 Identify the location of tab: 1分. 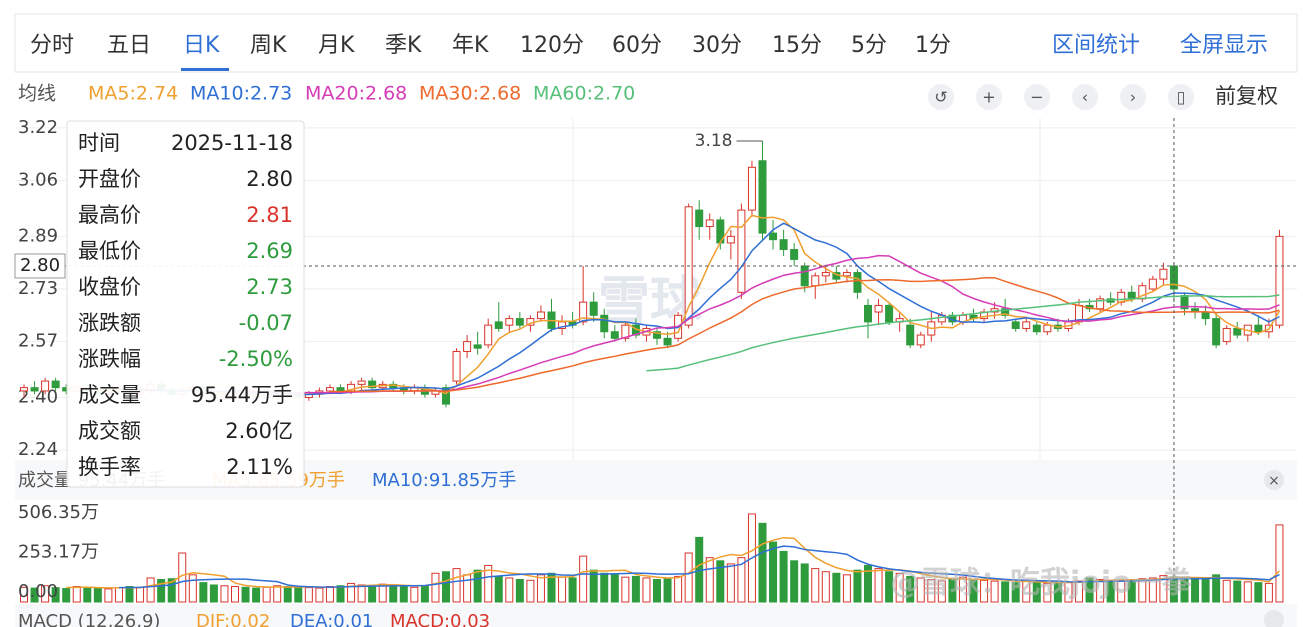
(933, 45).